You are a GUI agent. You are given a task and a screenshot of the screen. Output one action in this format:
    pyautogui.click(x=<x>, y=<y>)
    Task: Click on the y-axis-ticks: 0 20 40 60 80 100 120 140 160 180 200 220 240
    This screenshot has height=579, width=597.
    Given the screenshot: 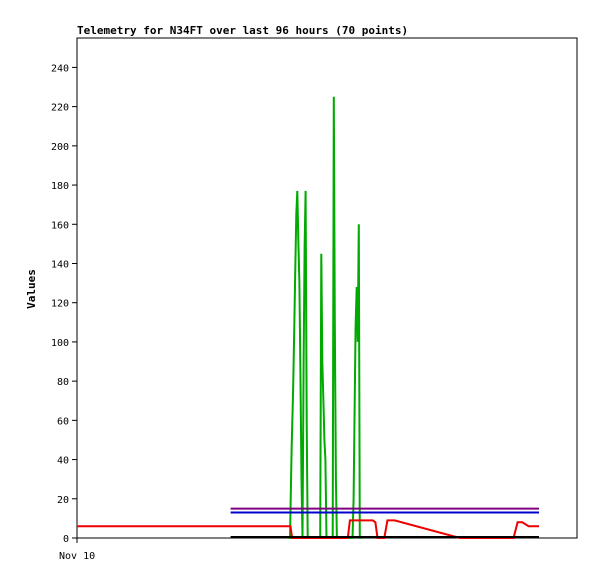 What is the action you would take?
    pyautogui.click(x=64, y=304)
    